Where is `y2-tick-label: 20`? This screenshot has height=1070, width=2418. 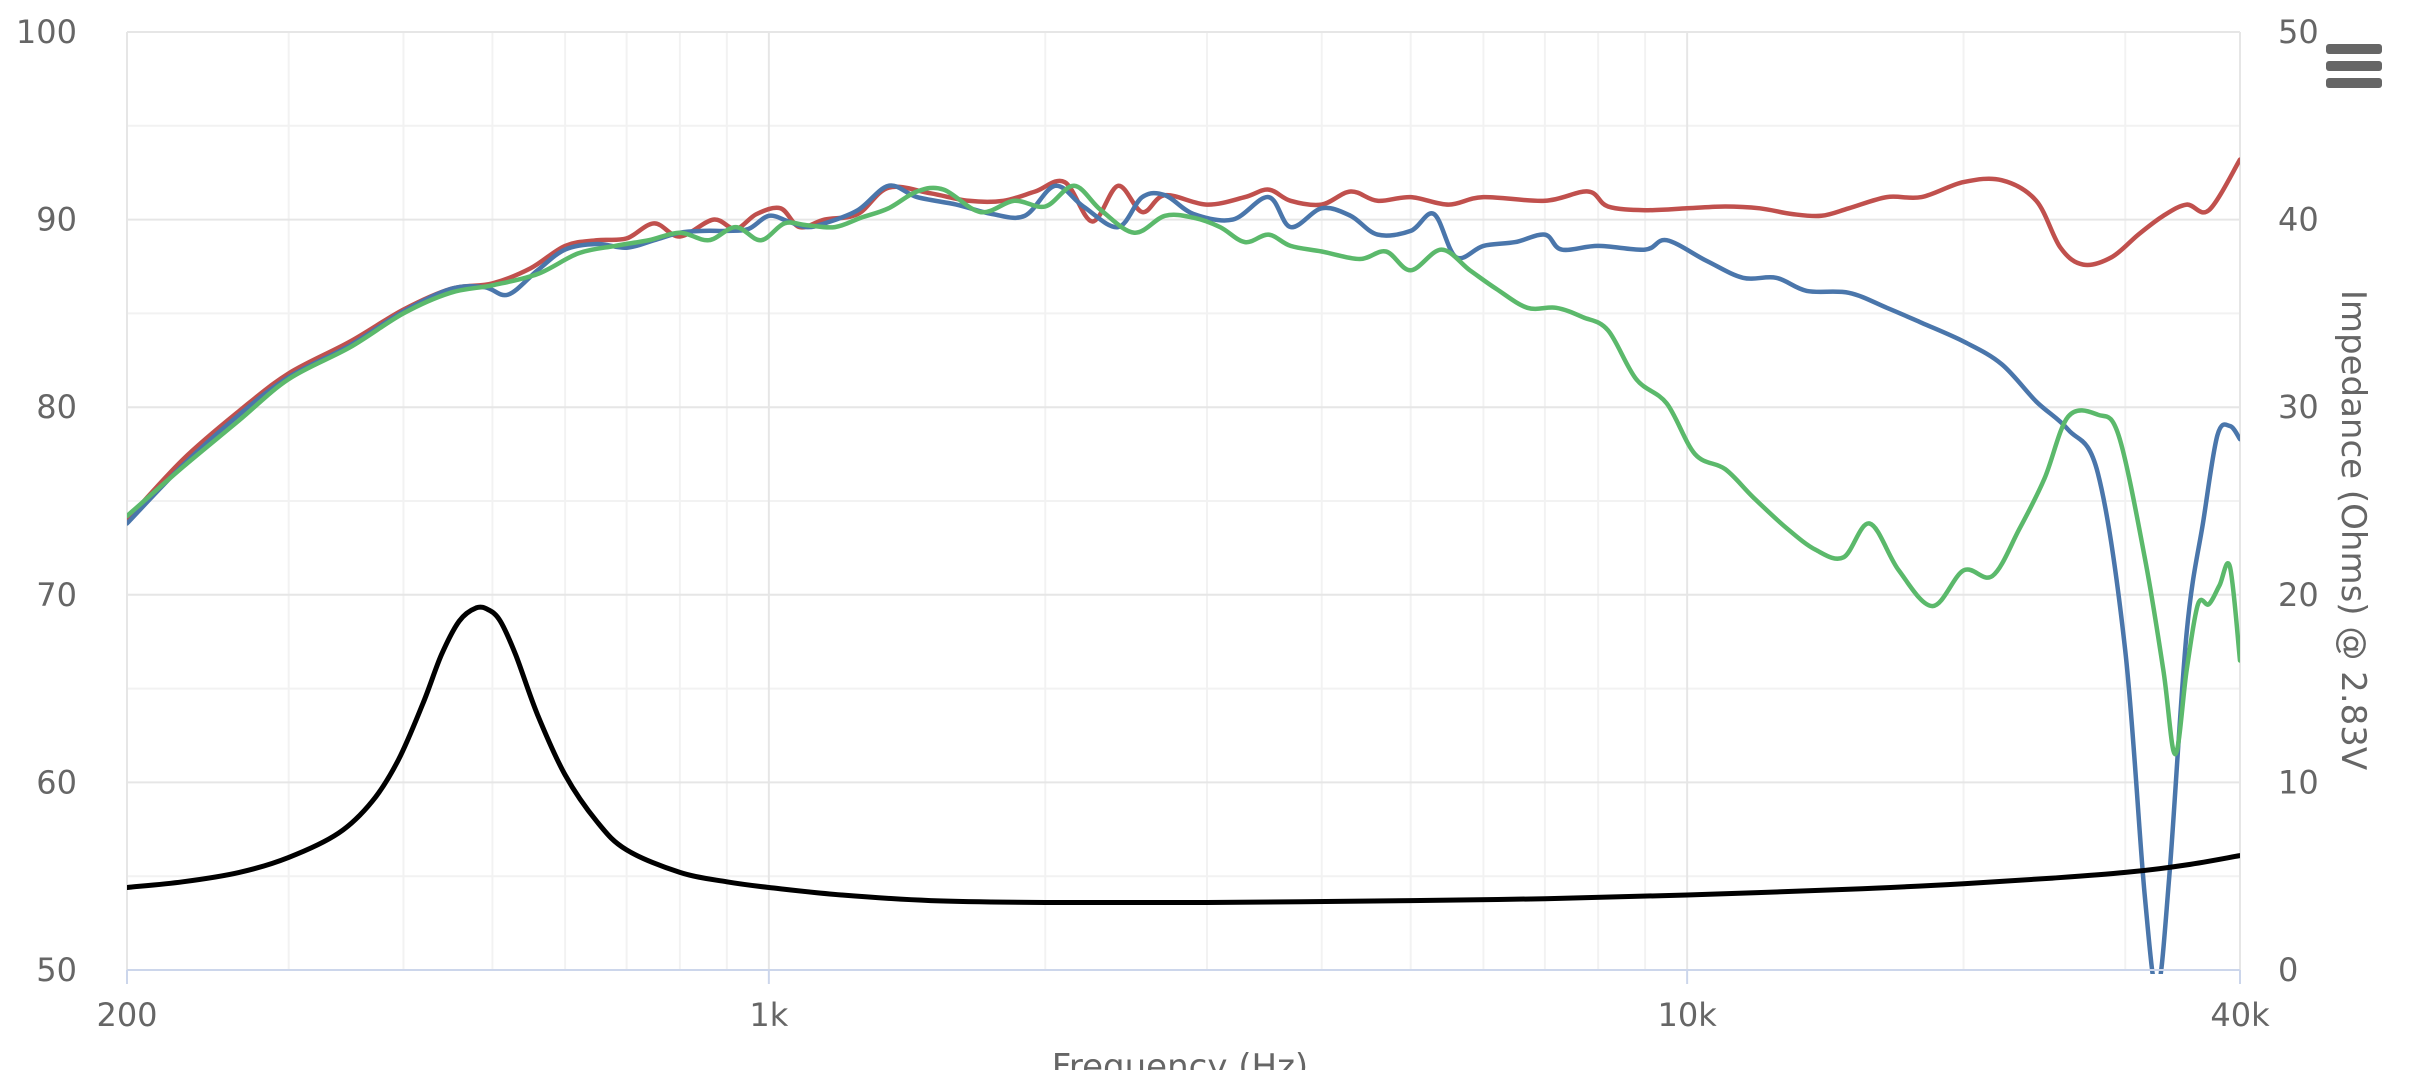 y2-tick-label: 20 is located at coordinates (2298, 595).